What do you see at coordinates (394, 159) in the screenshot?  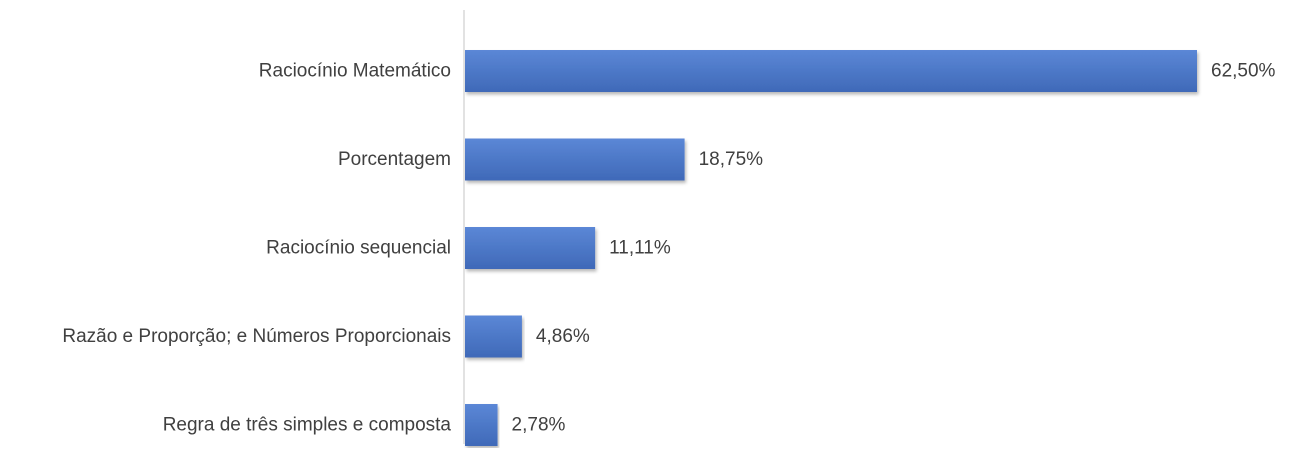 I see `category-label: Porcentagem` at bounding box center [394, 159].